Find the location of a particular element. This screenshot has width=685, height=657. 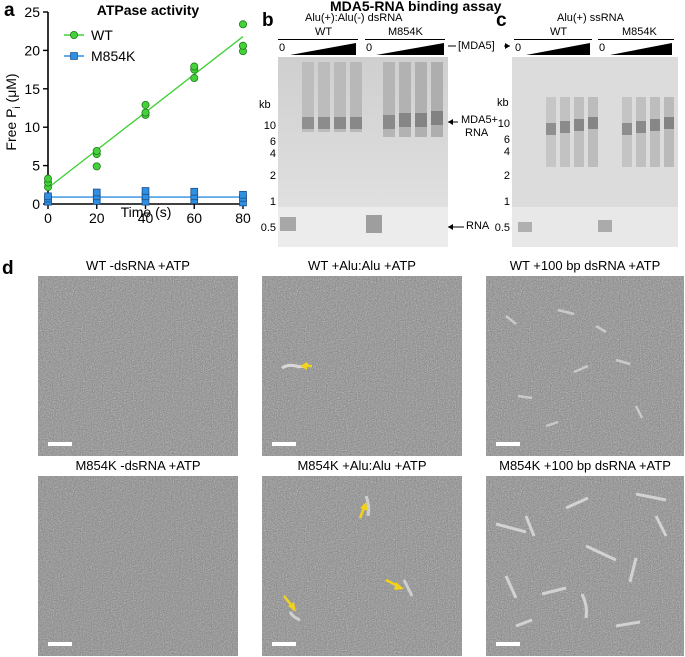

mda5-concentration-label: [MDA5] is located at coordinates (476, 46).